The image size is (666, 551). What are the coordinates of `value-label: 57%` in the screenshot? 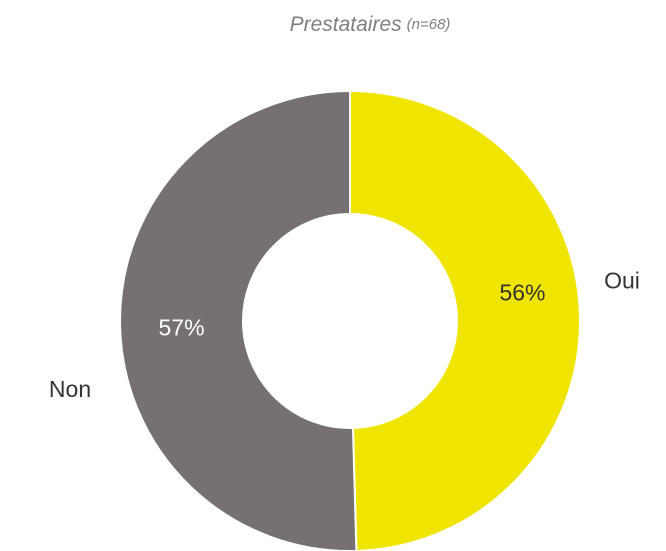 It's located at (181, 327).